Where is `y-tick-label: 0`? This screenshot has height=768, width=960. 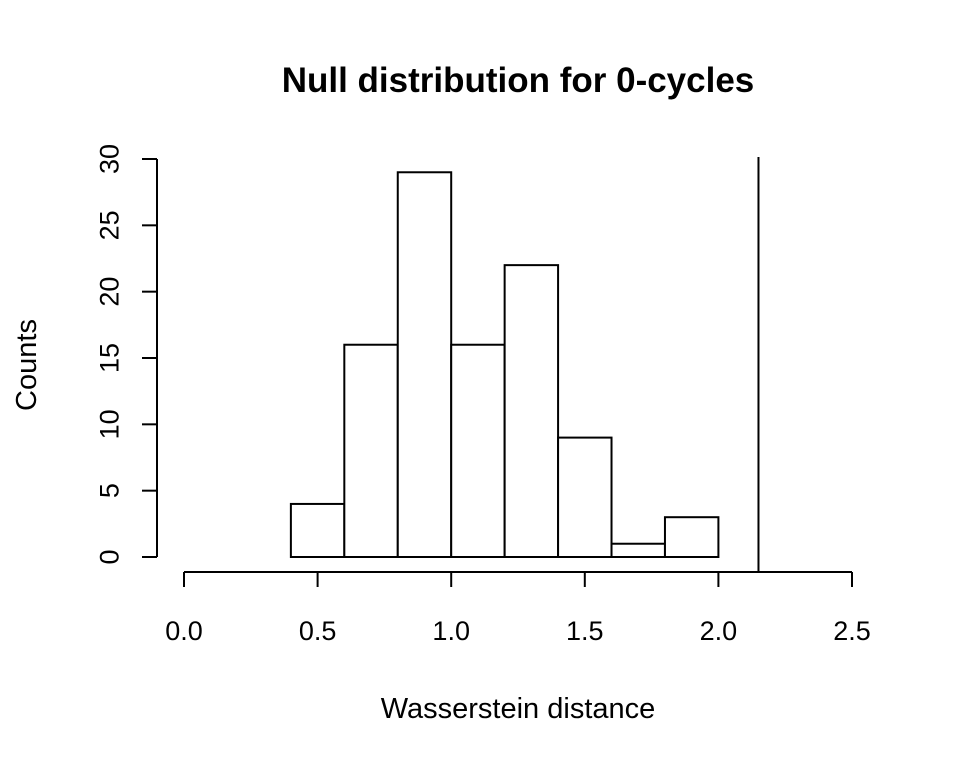
y-tick-label: 0 is located at coordinates (109, 556).